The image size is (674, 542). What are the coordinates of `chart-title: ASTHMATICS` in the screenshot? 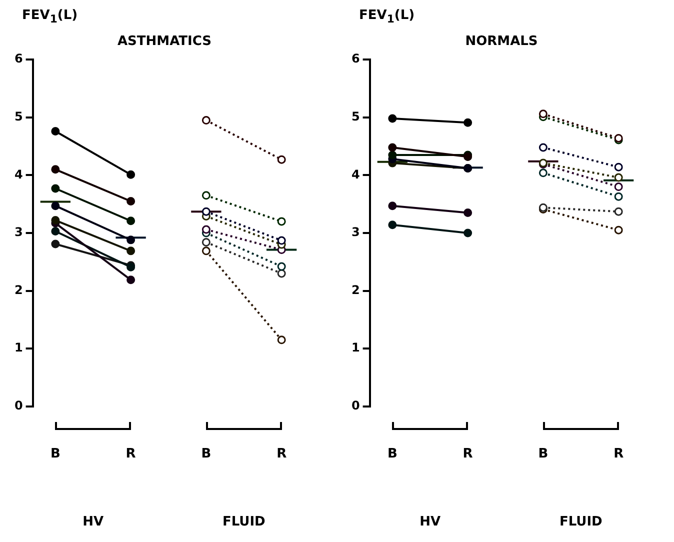 It's located at (164, 42).